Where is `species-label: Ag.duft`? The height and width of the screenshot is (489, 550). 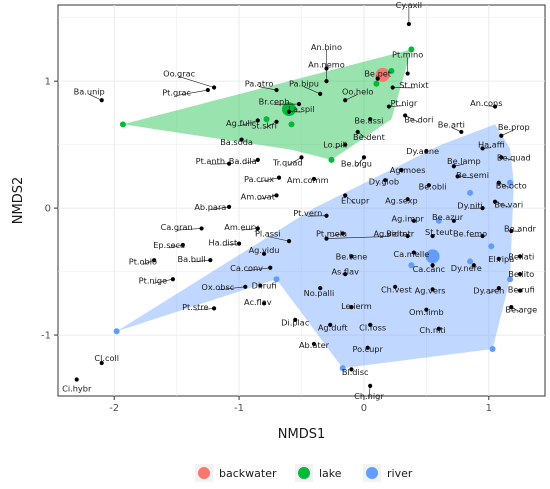
species-label: Ag.duft is located at coordinates (333, 327).